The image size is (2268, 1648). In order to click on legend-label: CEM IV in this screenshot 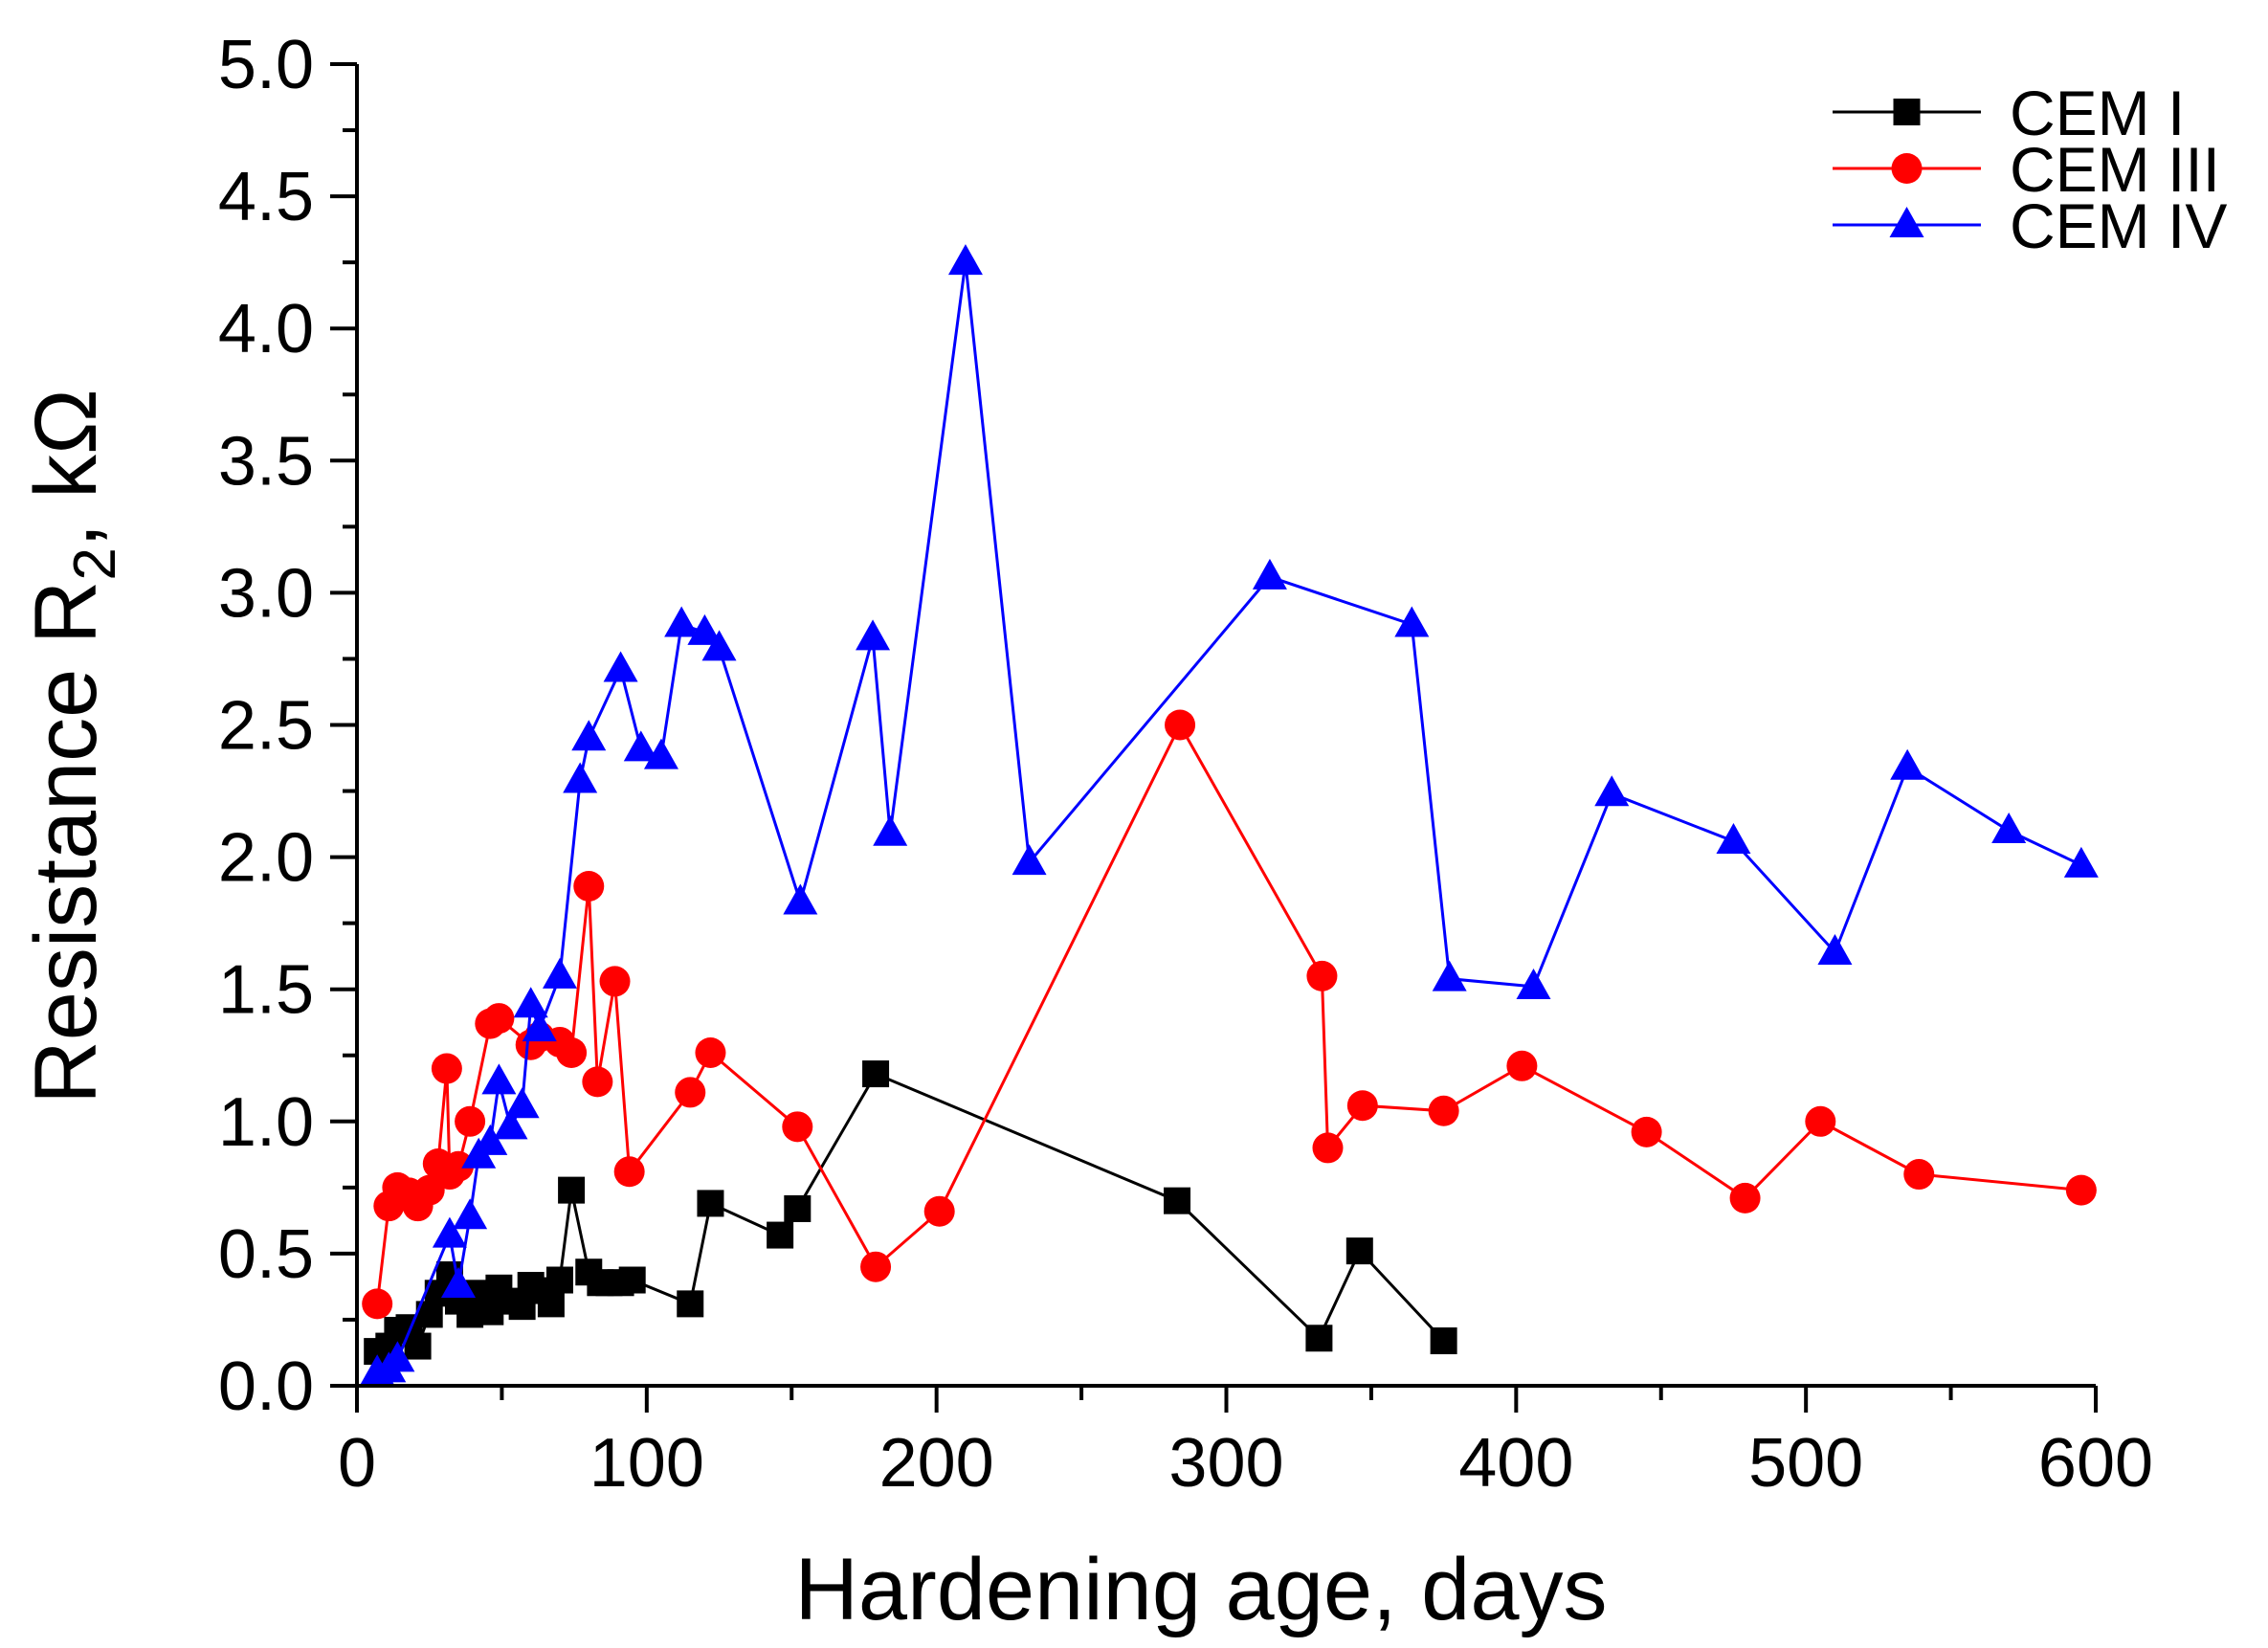, I will do `click(2118, 225)`.